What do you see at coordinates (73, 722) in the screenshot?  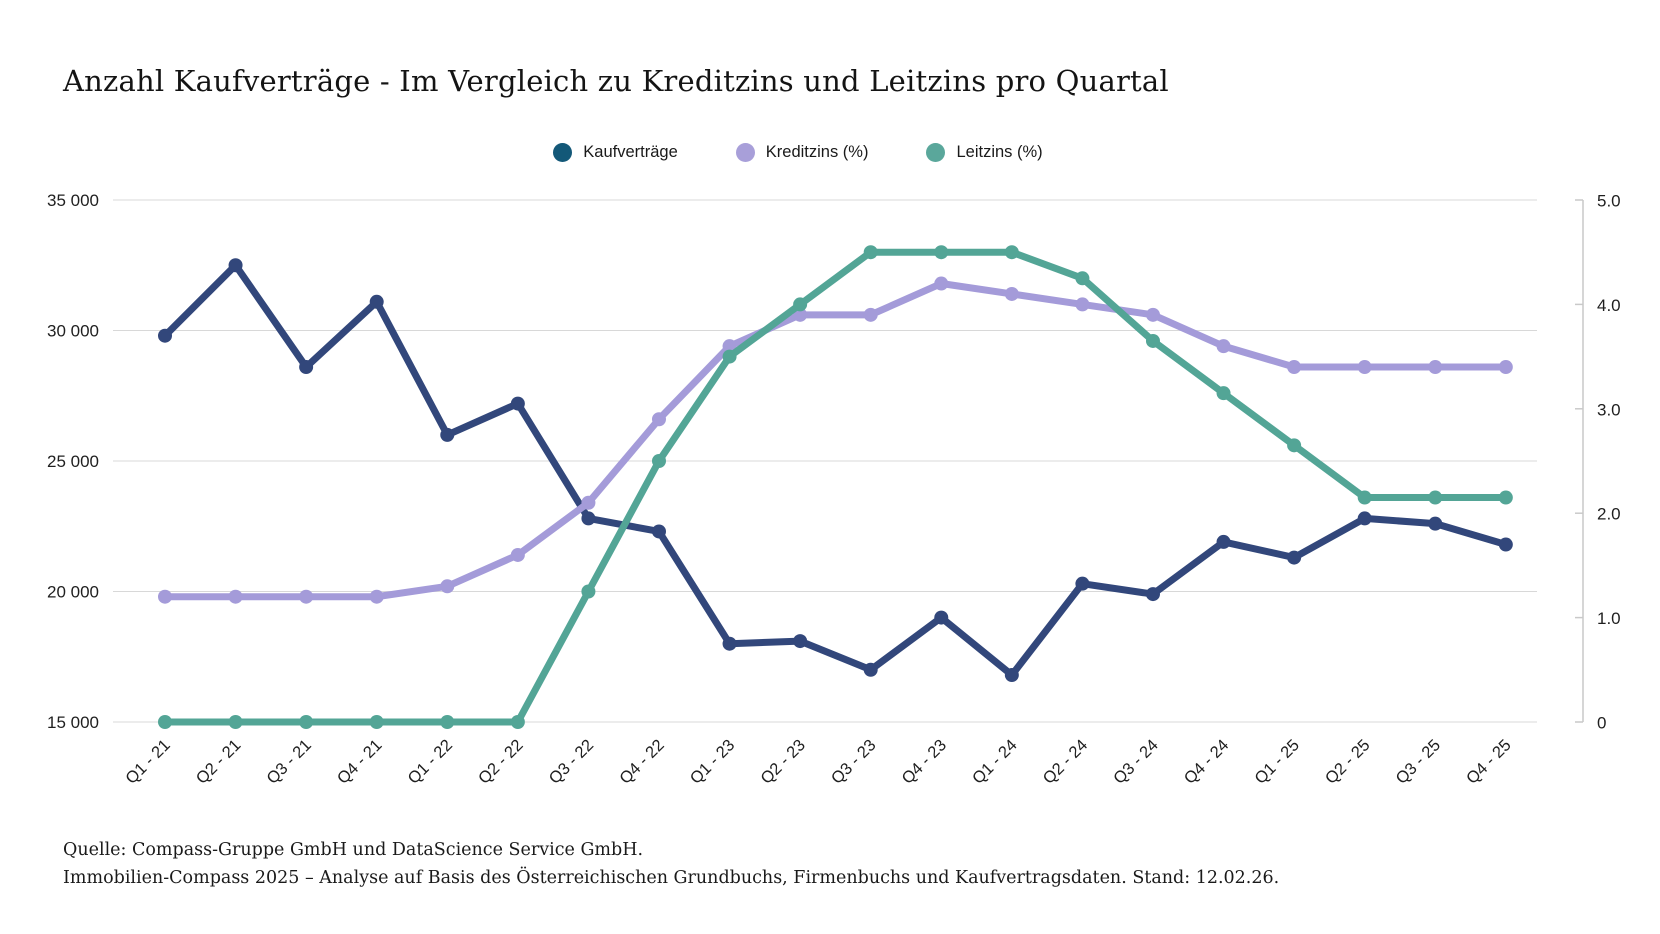 I see `left-axis-tick-label: 15 000` at bounding box center [73, 722].